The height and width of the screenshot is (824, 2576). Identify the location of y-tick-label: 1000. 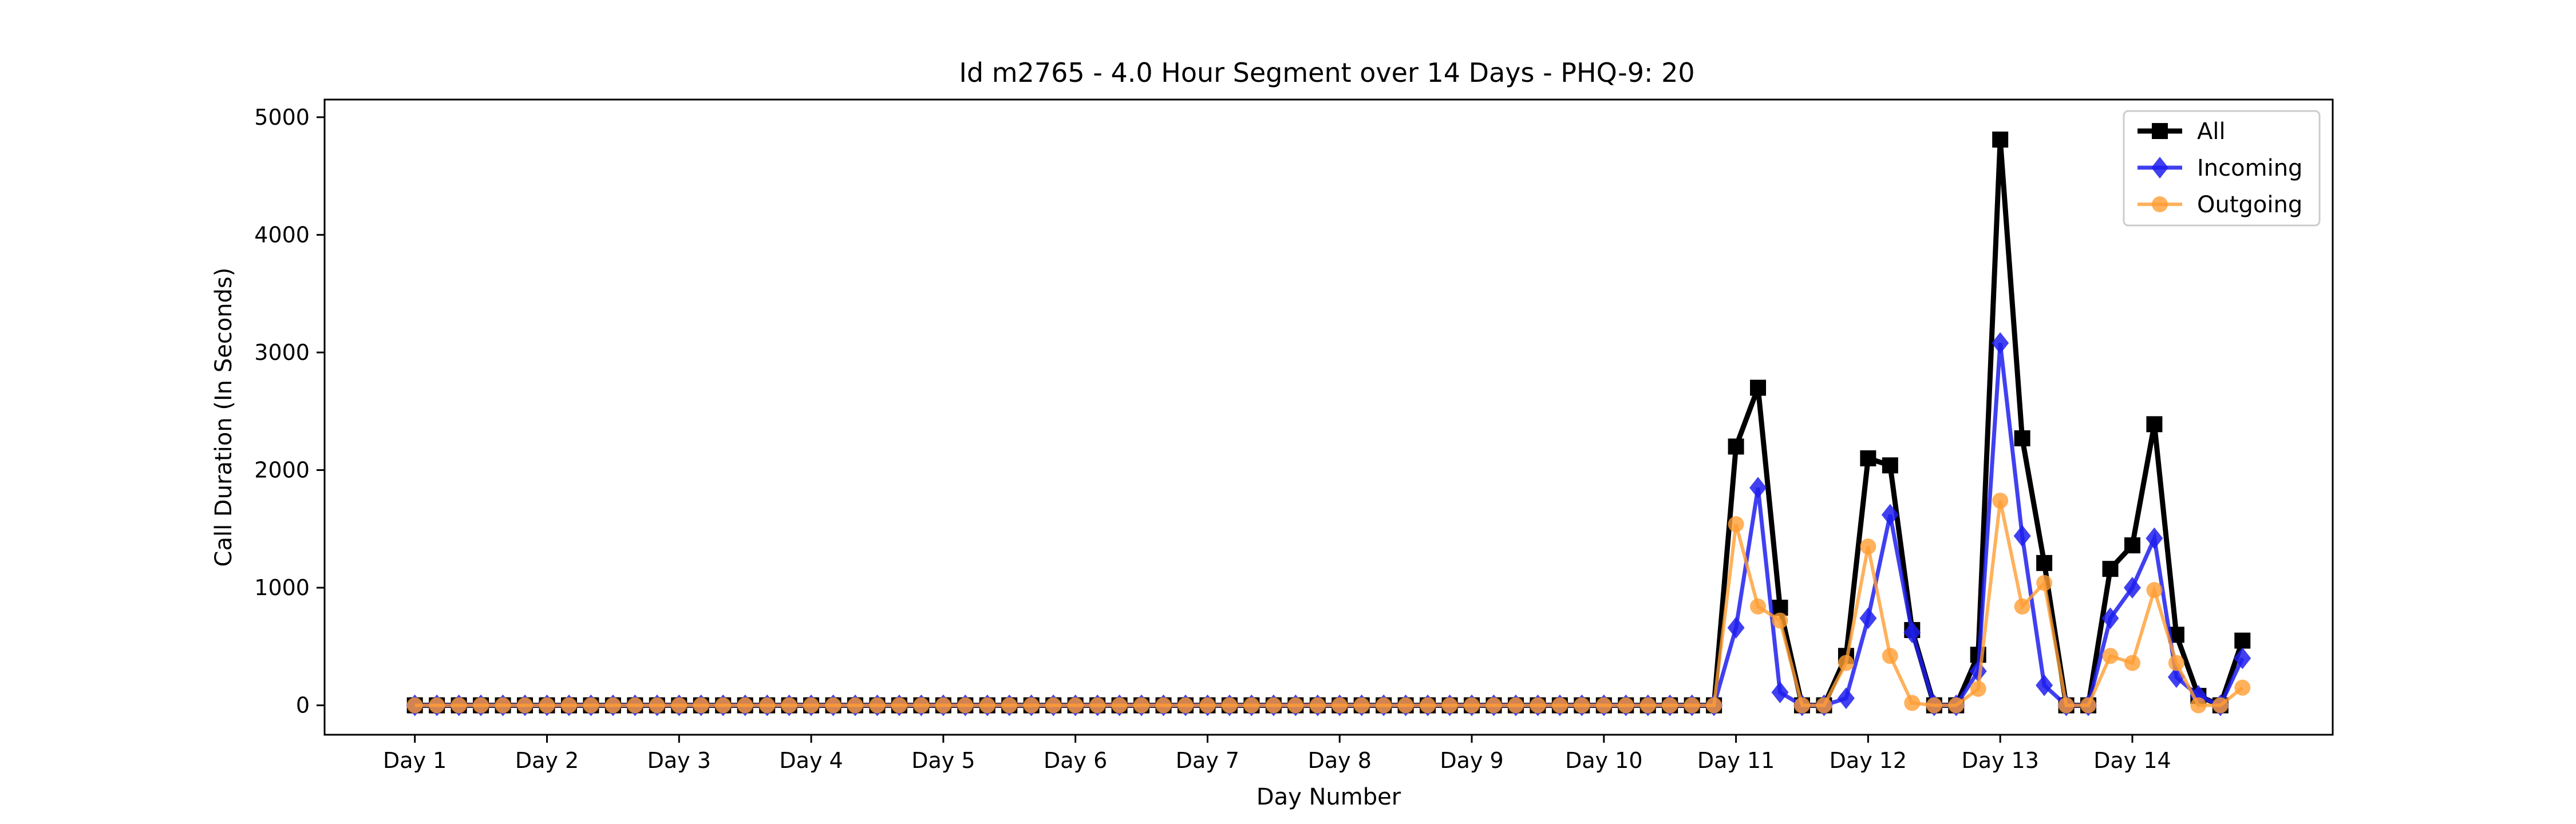
(282, 587).